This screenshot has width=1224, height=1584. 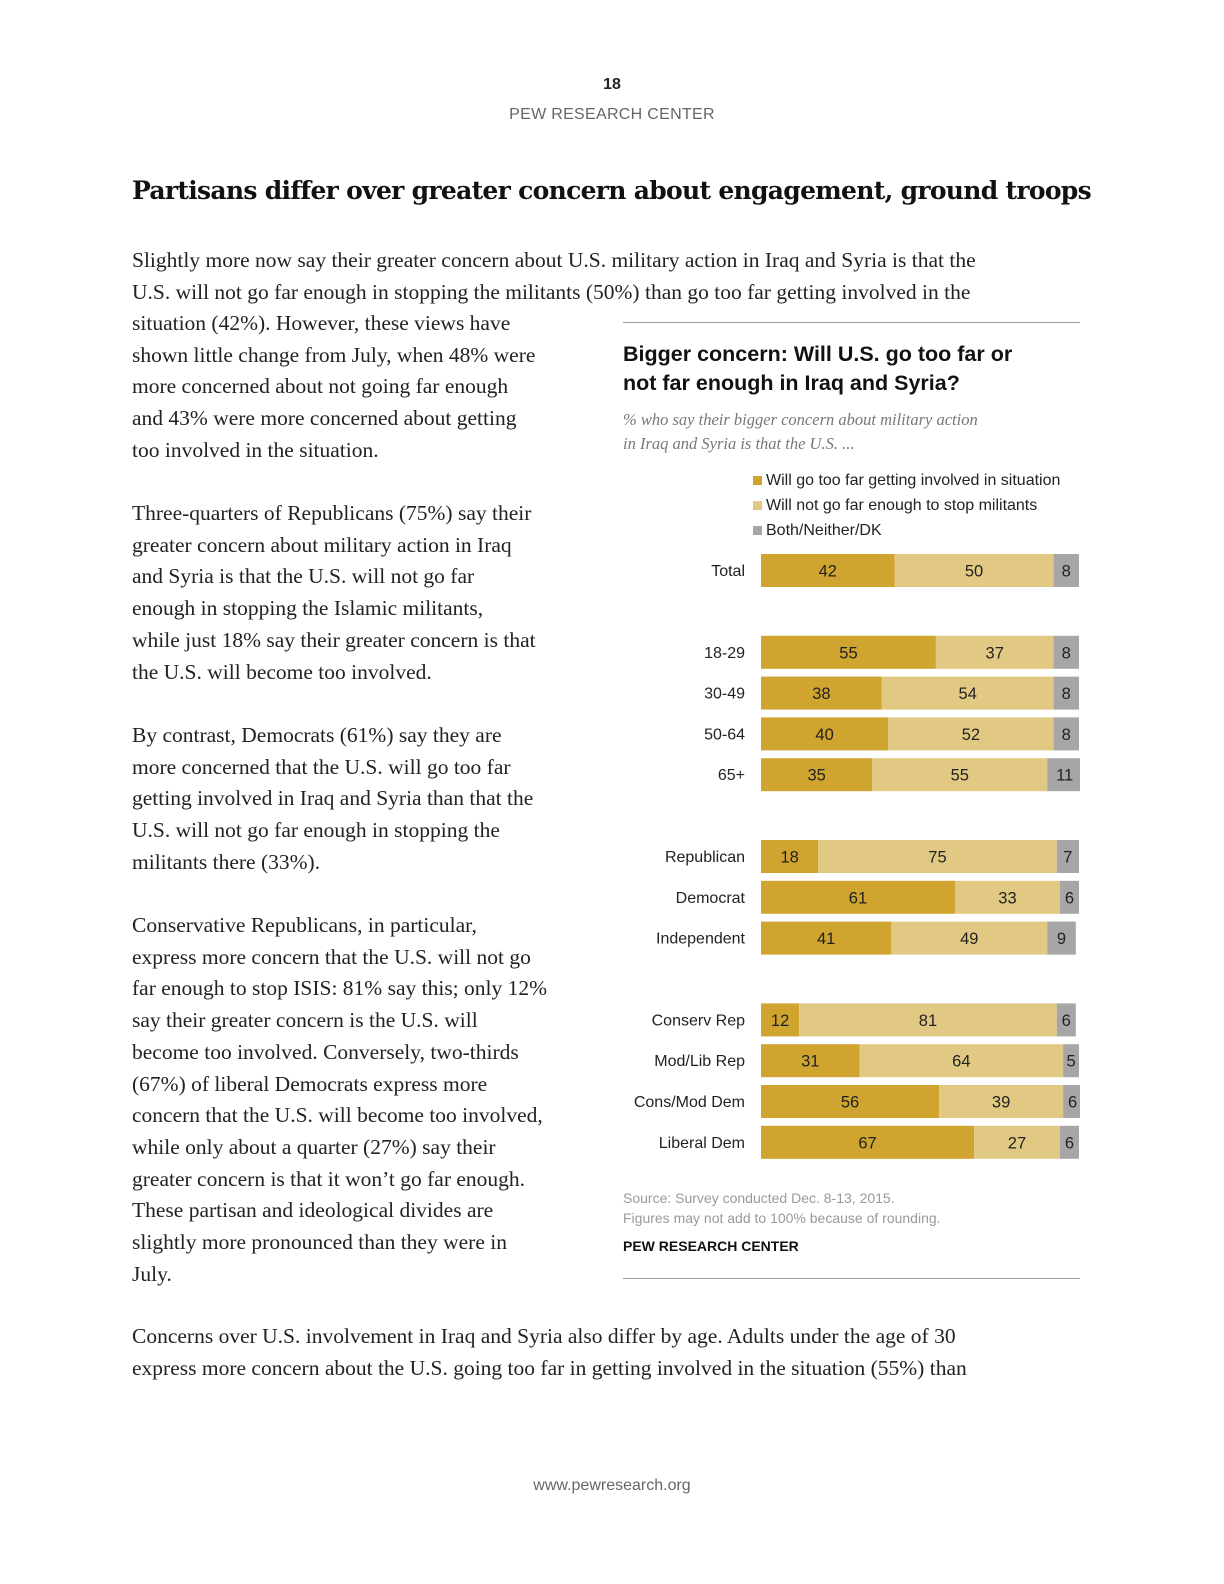 I want to click on bar-value-label: 54, so click(x=968, y=694).